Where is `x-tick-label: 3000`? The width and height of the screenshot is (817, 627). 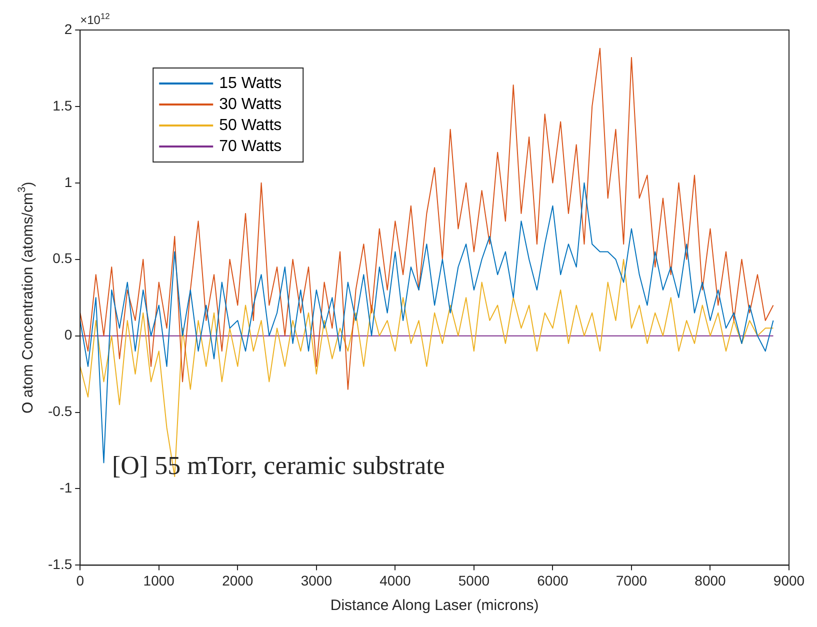 x-tick-label: 3000 is located at coordinates (316, 580).